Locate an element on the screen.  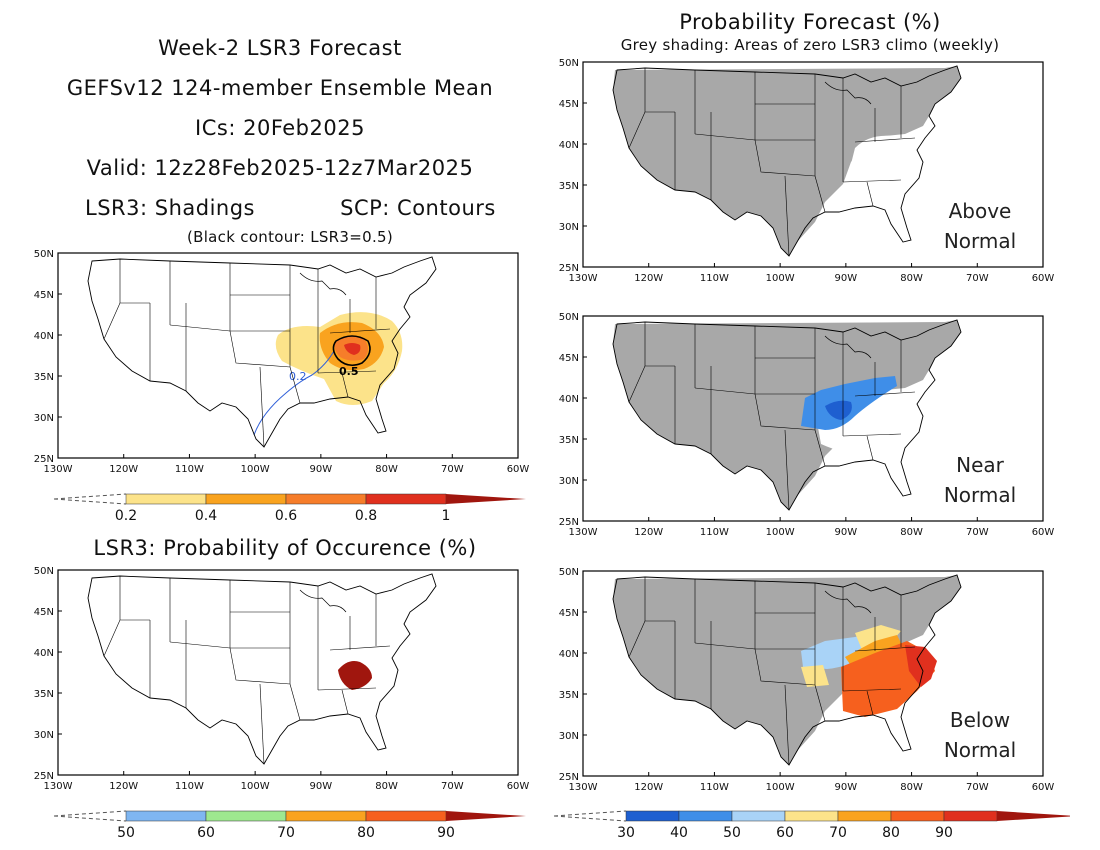
colorbar-label: 0.2 is located at coordinates (126, 516).